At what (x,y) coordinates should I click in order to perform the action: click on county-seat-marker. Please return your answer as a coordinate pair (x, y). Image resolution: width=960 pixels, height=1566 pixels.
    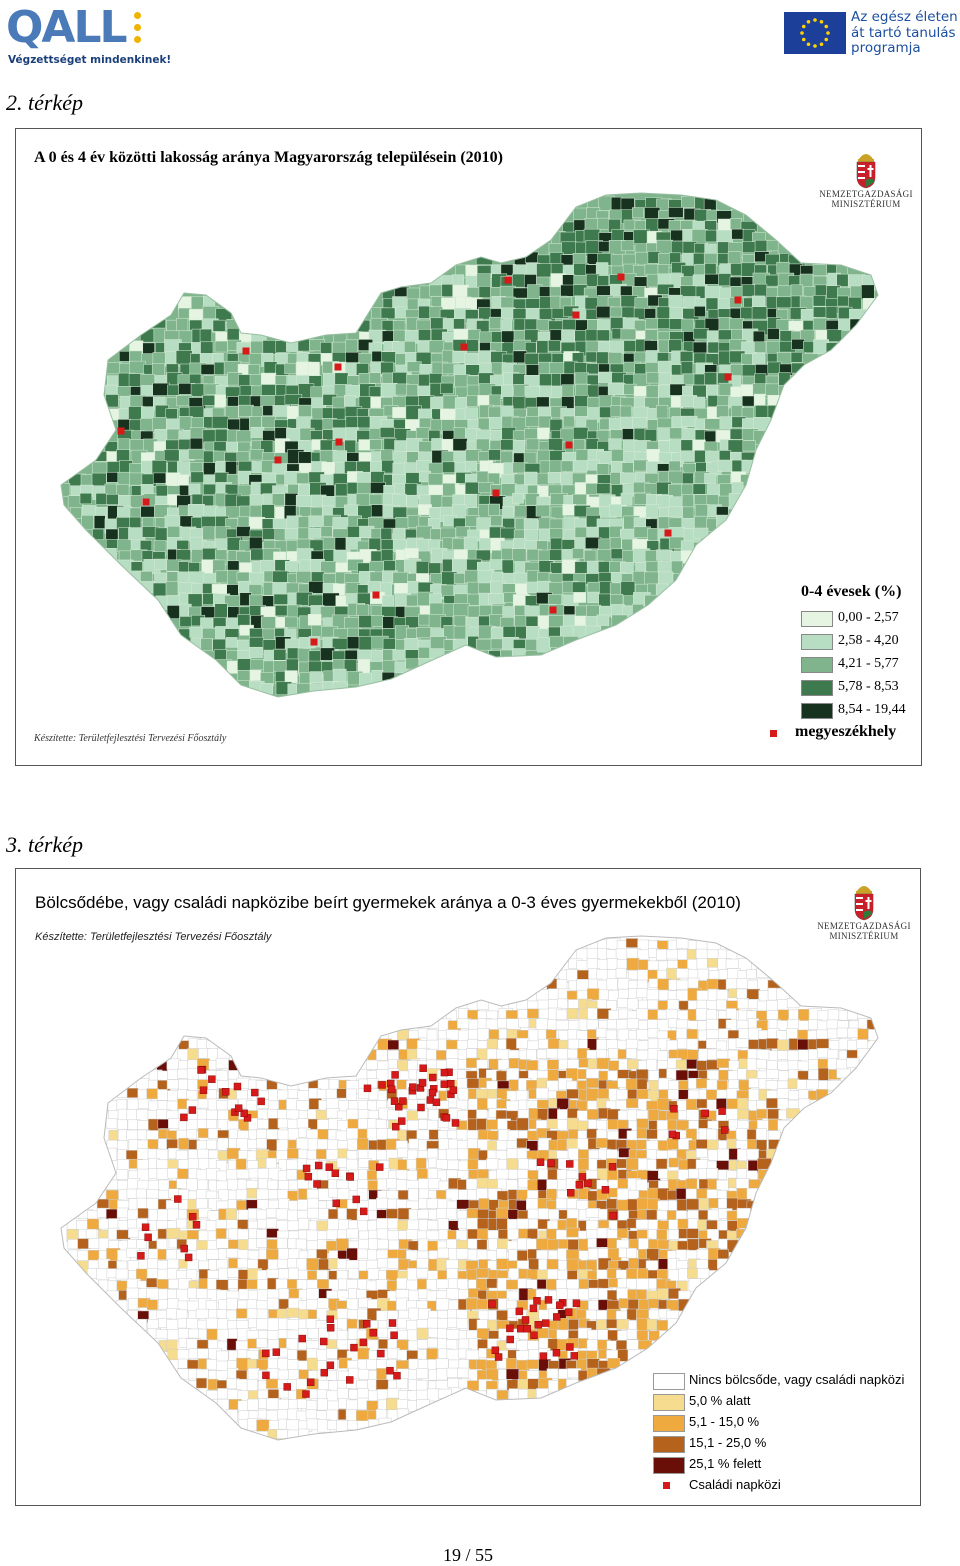
    Looking at the image, I should click on (376, 595).